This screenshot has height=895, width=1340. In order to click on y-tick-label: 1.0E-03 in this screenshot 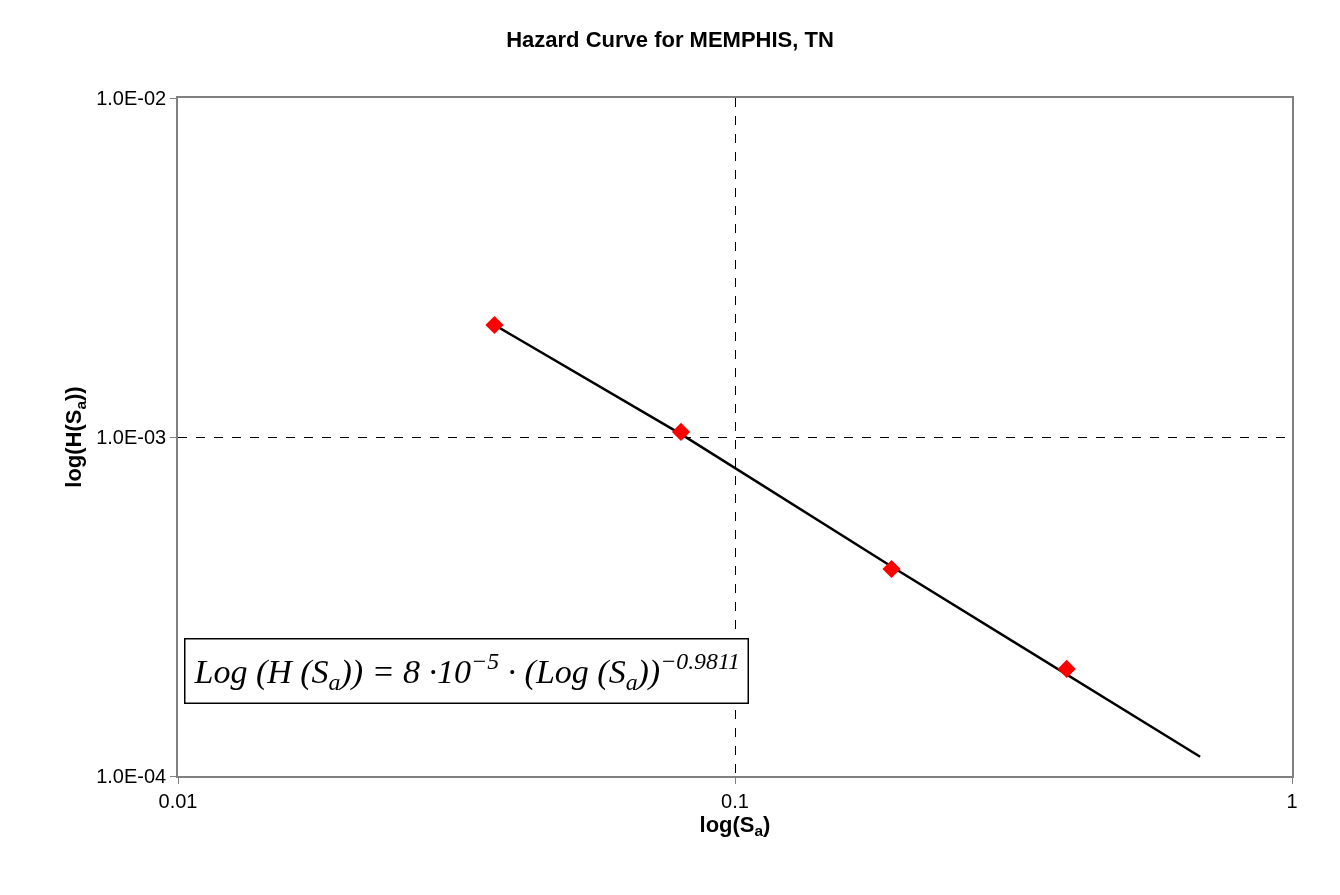, I will do `click(131, 437)`.